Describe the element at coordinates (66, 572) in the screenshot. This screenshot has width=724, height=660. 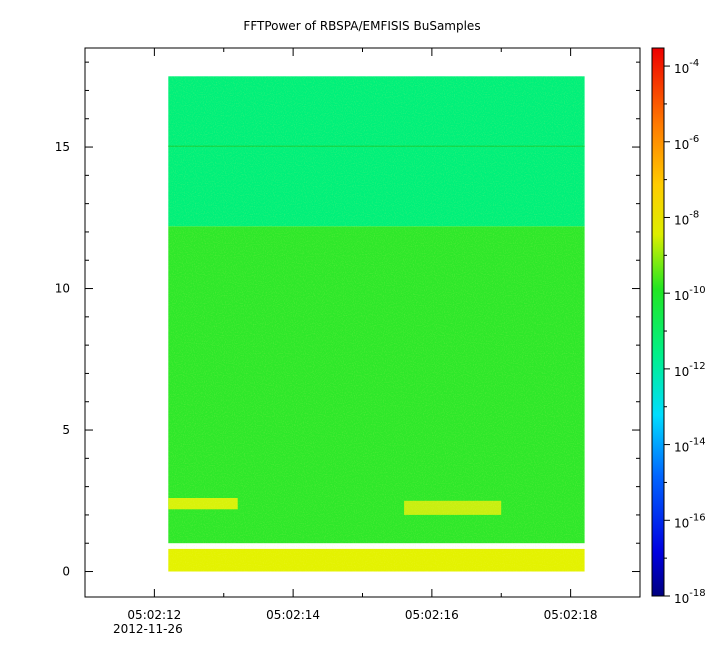
I see `y-tick-label-0: 0` at that location.